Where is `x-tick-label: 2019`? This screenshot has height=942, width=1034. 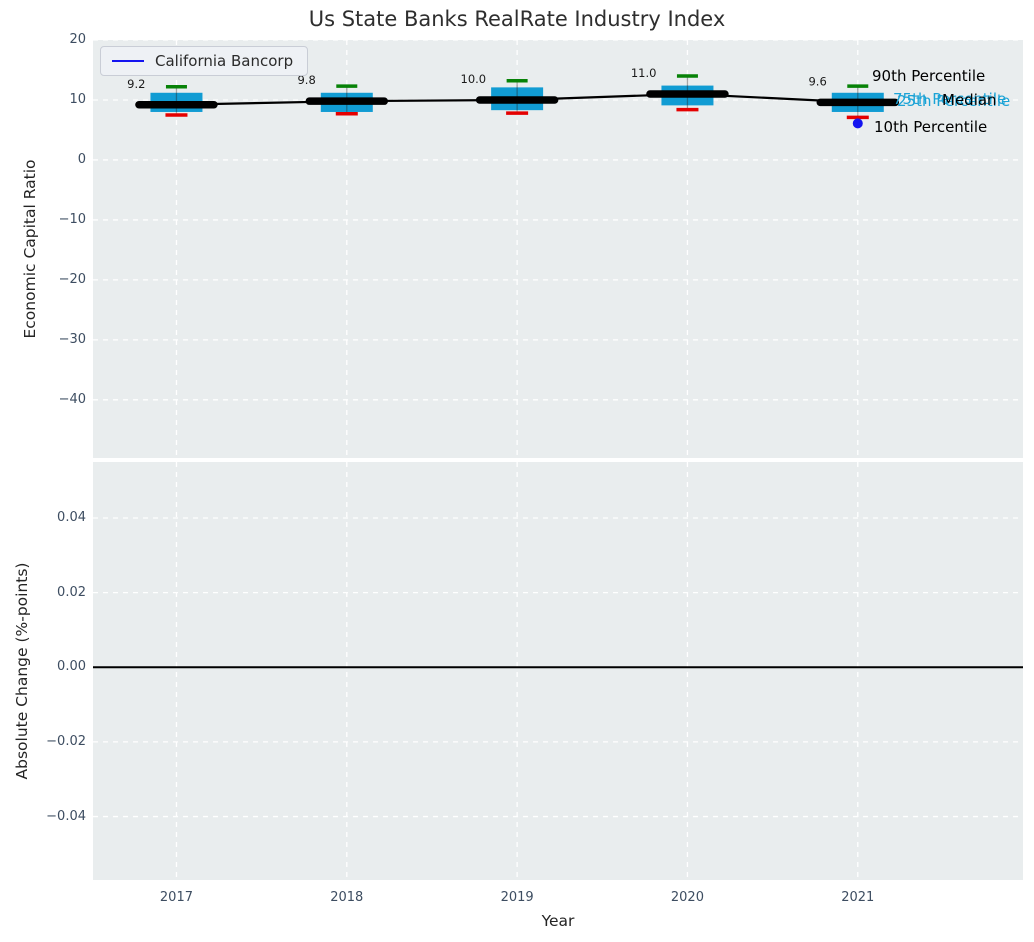 x-tick-label: 2019 is located at coordinates (517, 897).